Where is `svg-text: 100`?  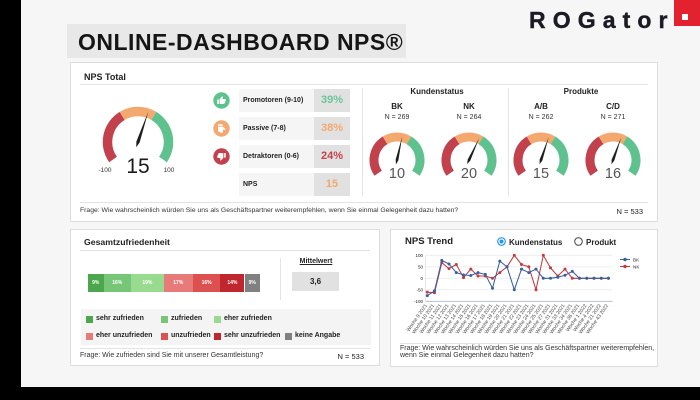 svg-text: 100 is located at coordinates (419, 255).